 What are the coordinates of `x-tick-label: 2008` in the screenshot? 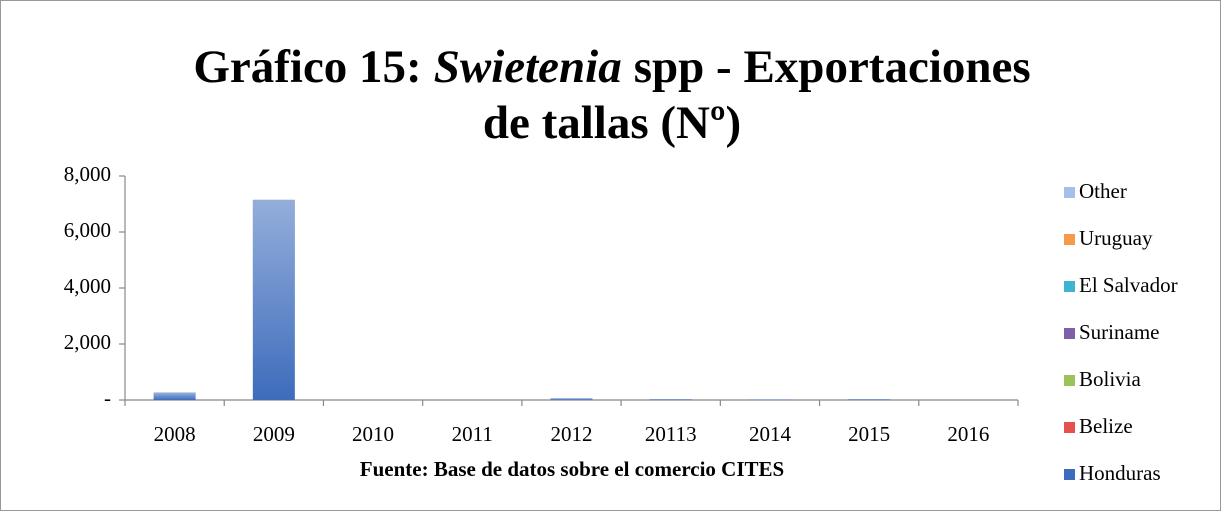 It's located at (175, 434).